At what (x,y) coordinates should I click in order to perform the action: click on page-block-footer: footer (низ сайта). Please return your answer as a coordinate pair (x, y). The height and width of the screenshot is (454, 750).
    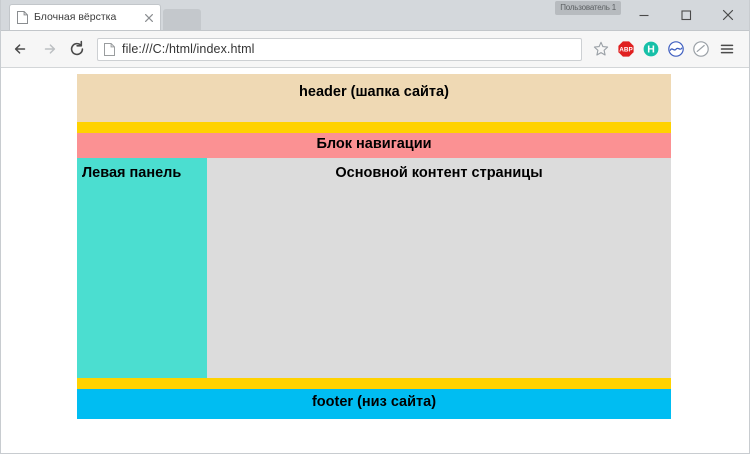
    Looking at the image, I should click on (374, 404).